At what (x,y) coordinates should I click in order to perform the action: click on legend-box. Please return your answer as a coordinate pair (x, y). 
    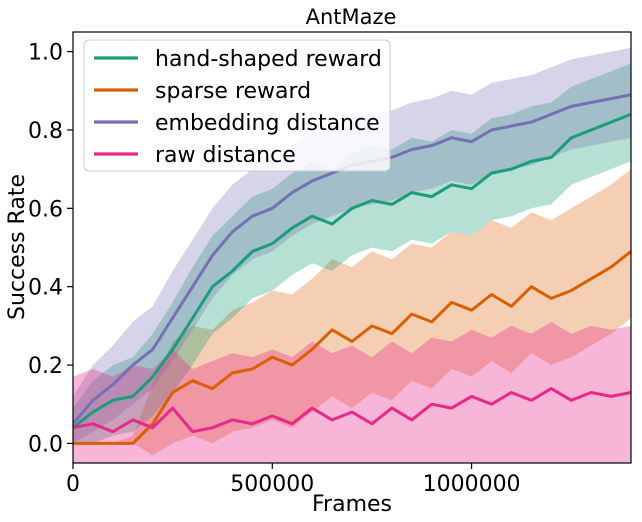
    Looking at the image, I should click on (237, 105).